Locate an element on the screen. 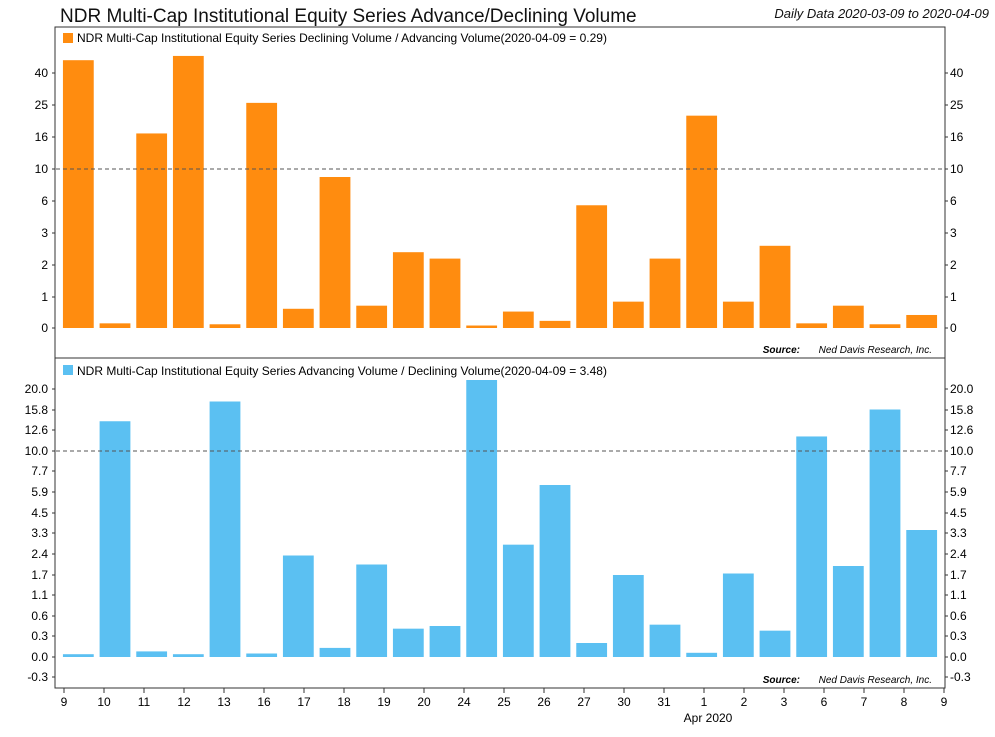 Image resolution: width=995 pixels, height=737 pixels. top-legend-swatch is located at coordinates (68, 38).